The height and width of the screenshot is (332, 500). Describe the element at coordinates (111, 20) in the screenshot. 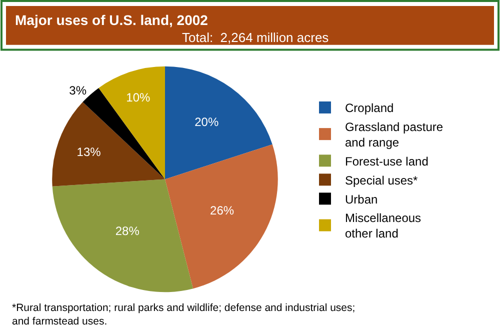

I see `chart-title: Major uses of U.S. land, 2002` at that location.